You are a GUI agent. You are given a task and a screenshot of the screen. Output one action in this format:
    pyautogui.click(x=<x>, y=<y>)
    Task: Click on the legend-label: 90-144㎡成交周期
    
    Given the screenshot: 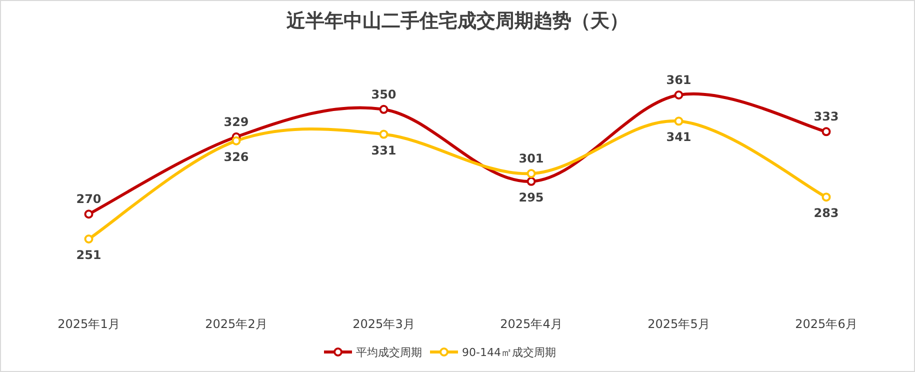 What is the action you would take?
    pyautogui.click(x=509, y=352)
    